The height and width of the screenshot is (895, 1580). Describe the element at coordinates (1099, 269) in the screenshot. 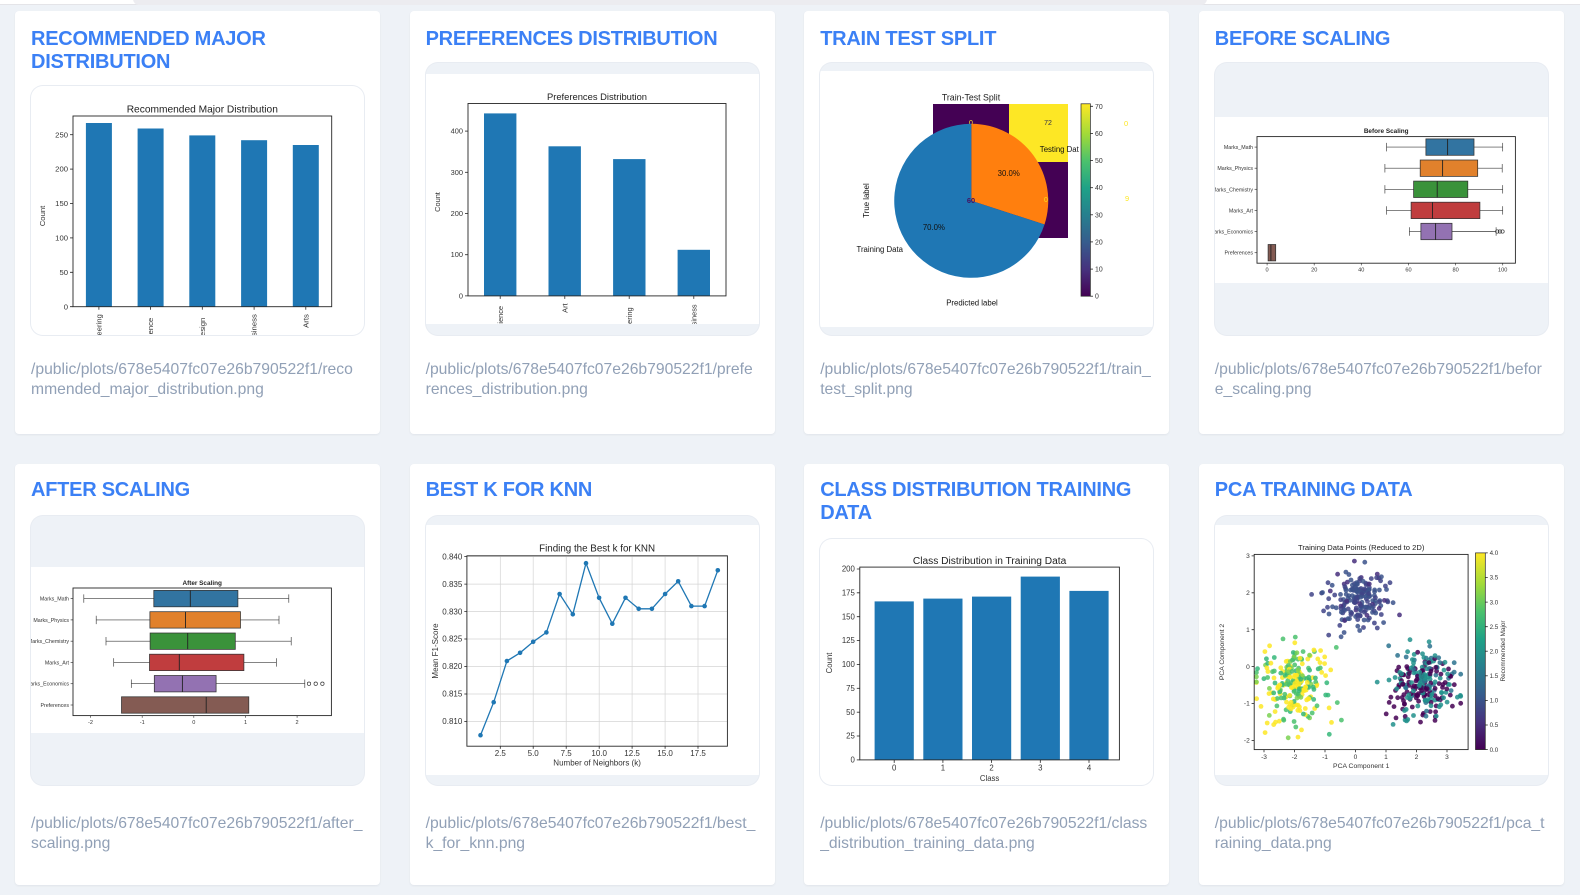

I see `svg-text: 10` at that location.